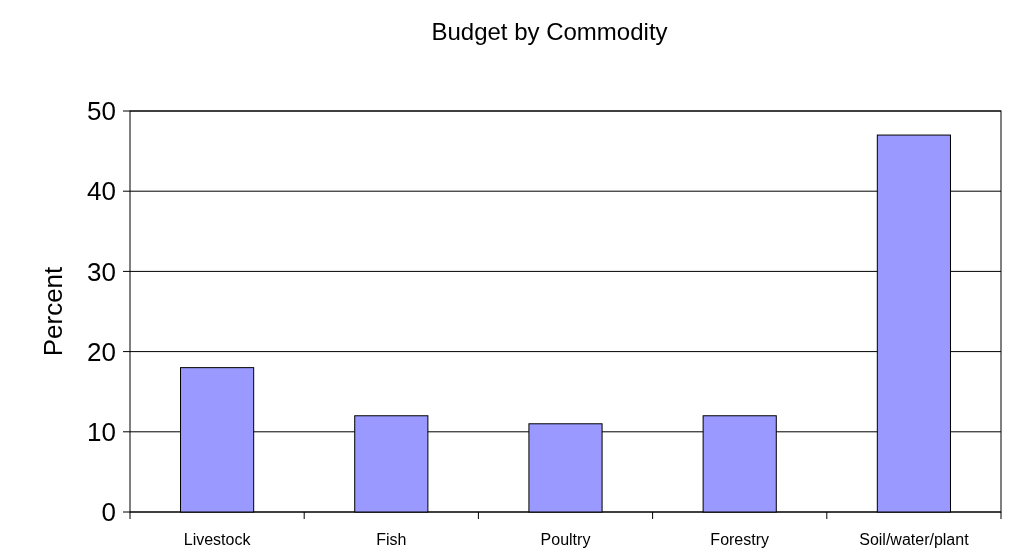 This screenshot has height=560, width=1019. What do you see at coordinates (101, 111) in the screenshot?
I see `y-tick-label: 50` at bounding box center [101, 111].